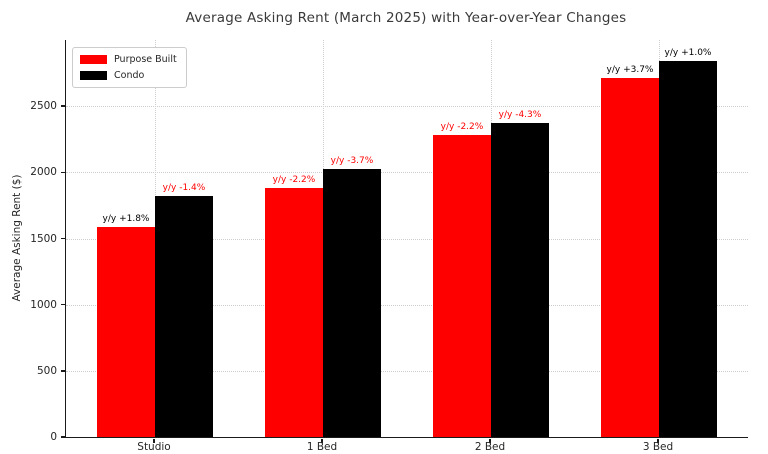 This screenshot has height=454, width=768. I want to click on x-tick-label: 1 Bed, so click(322, 447).